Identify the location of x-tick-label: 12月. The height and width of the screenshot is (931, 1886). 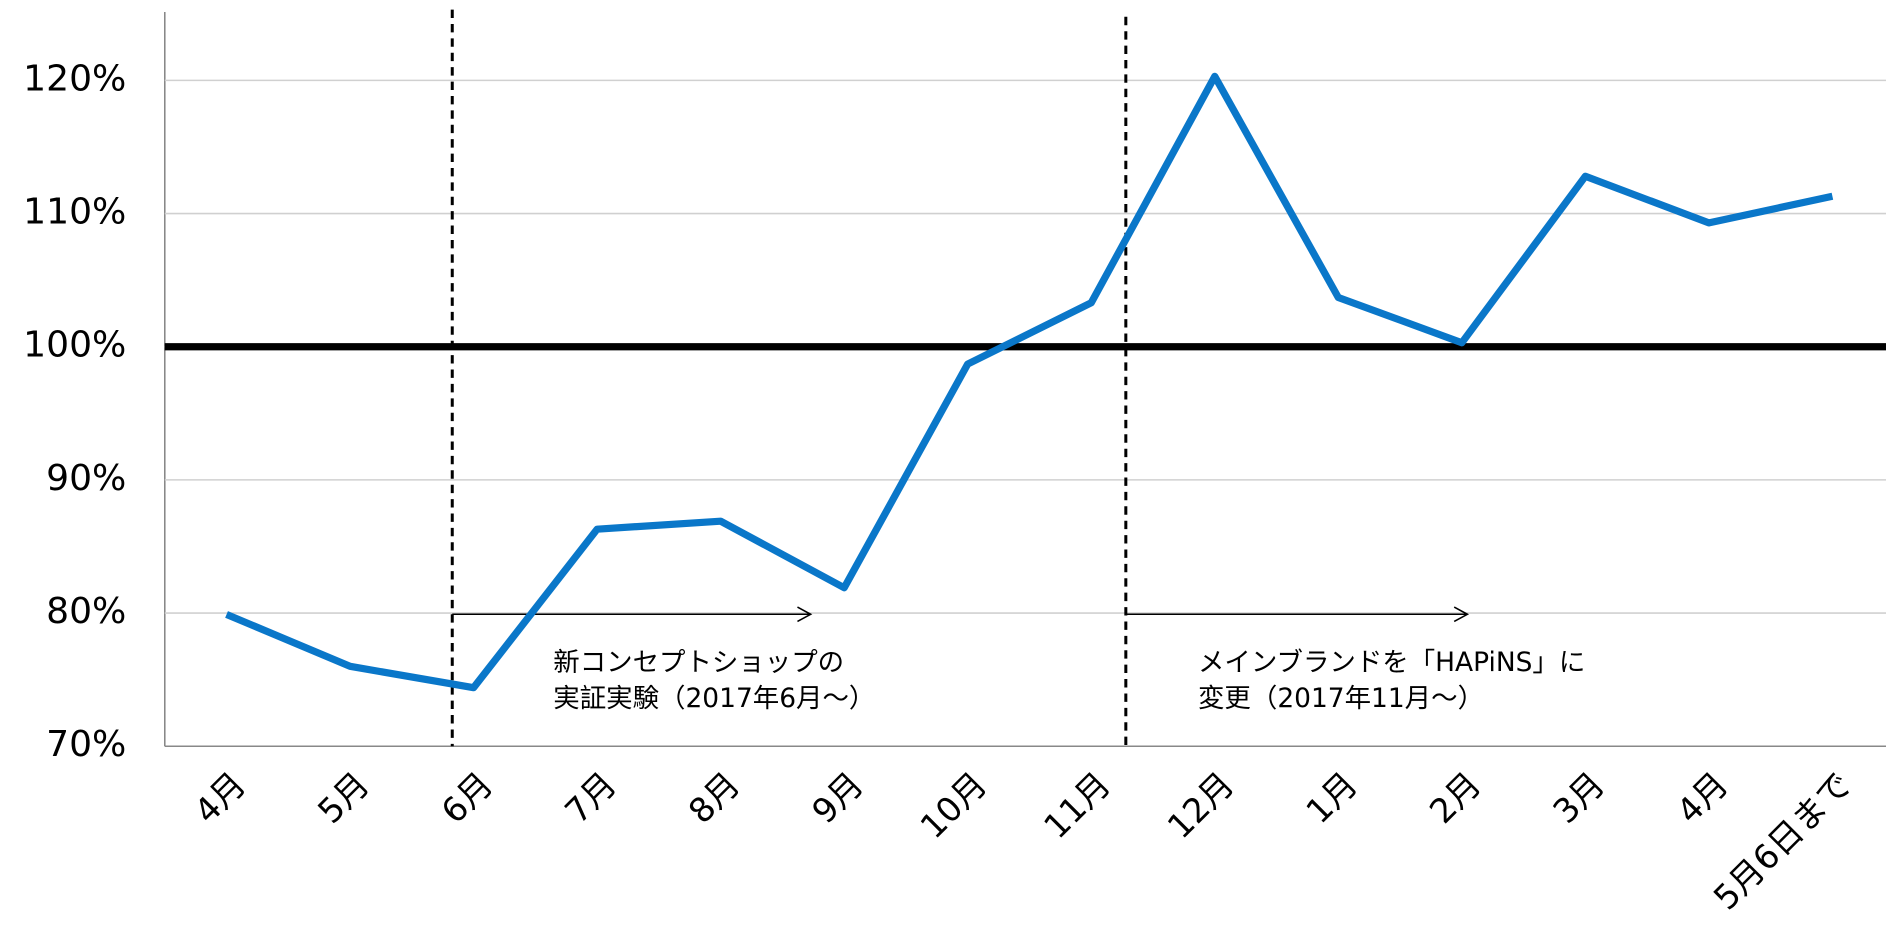
(1201, 806).